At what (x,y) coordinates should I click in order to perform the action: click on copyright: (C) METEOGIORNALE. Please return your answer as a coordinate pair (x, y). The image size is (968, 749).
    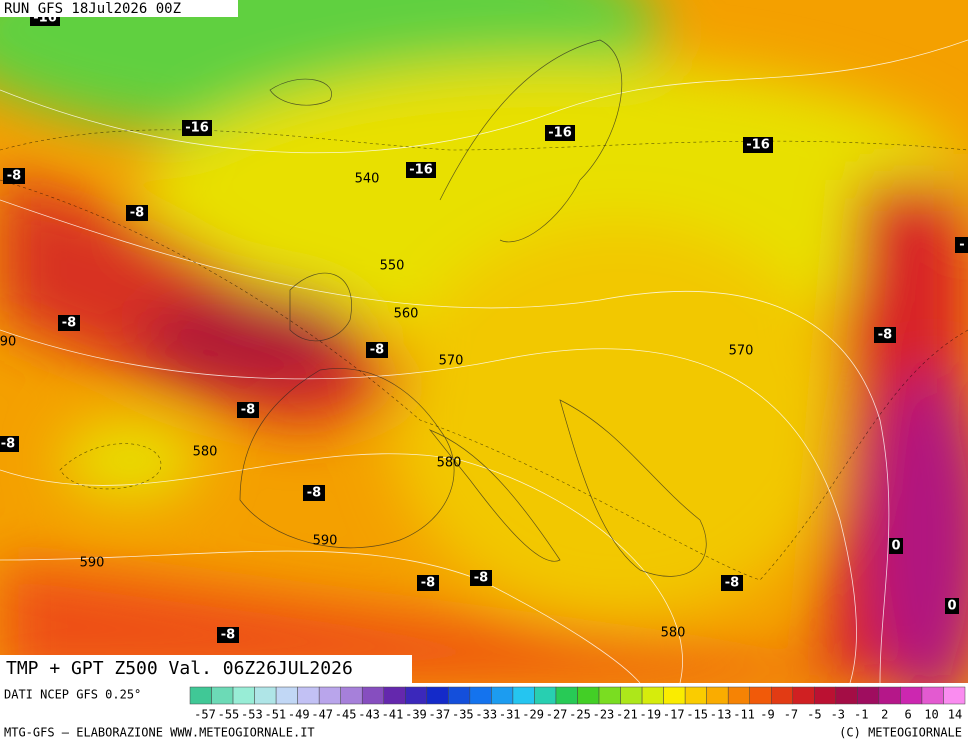
    Looking at the image, I should click on (900, 733).